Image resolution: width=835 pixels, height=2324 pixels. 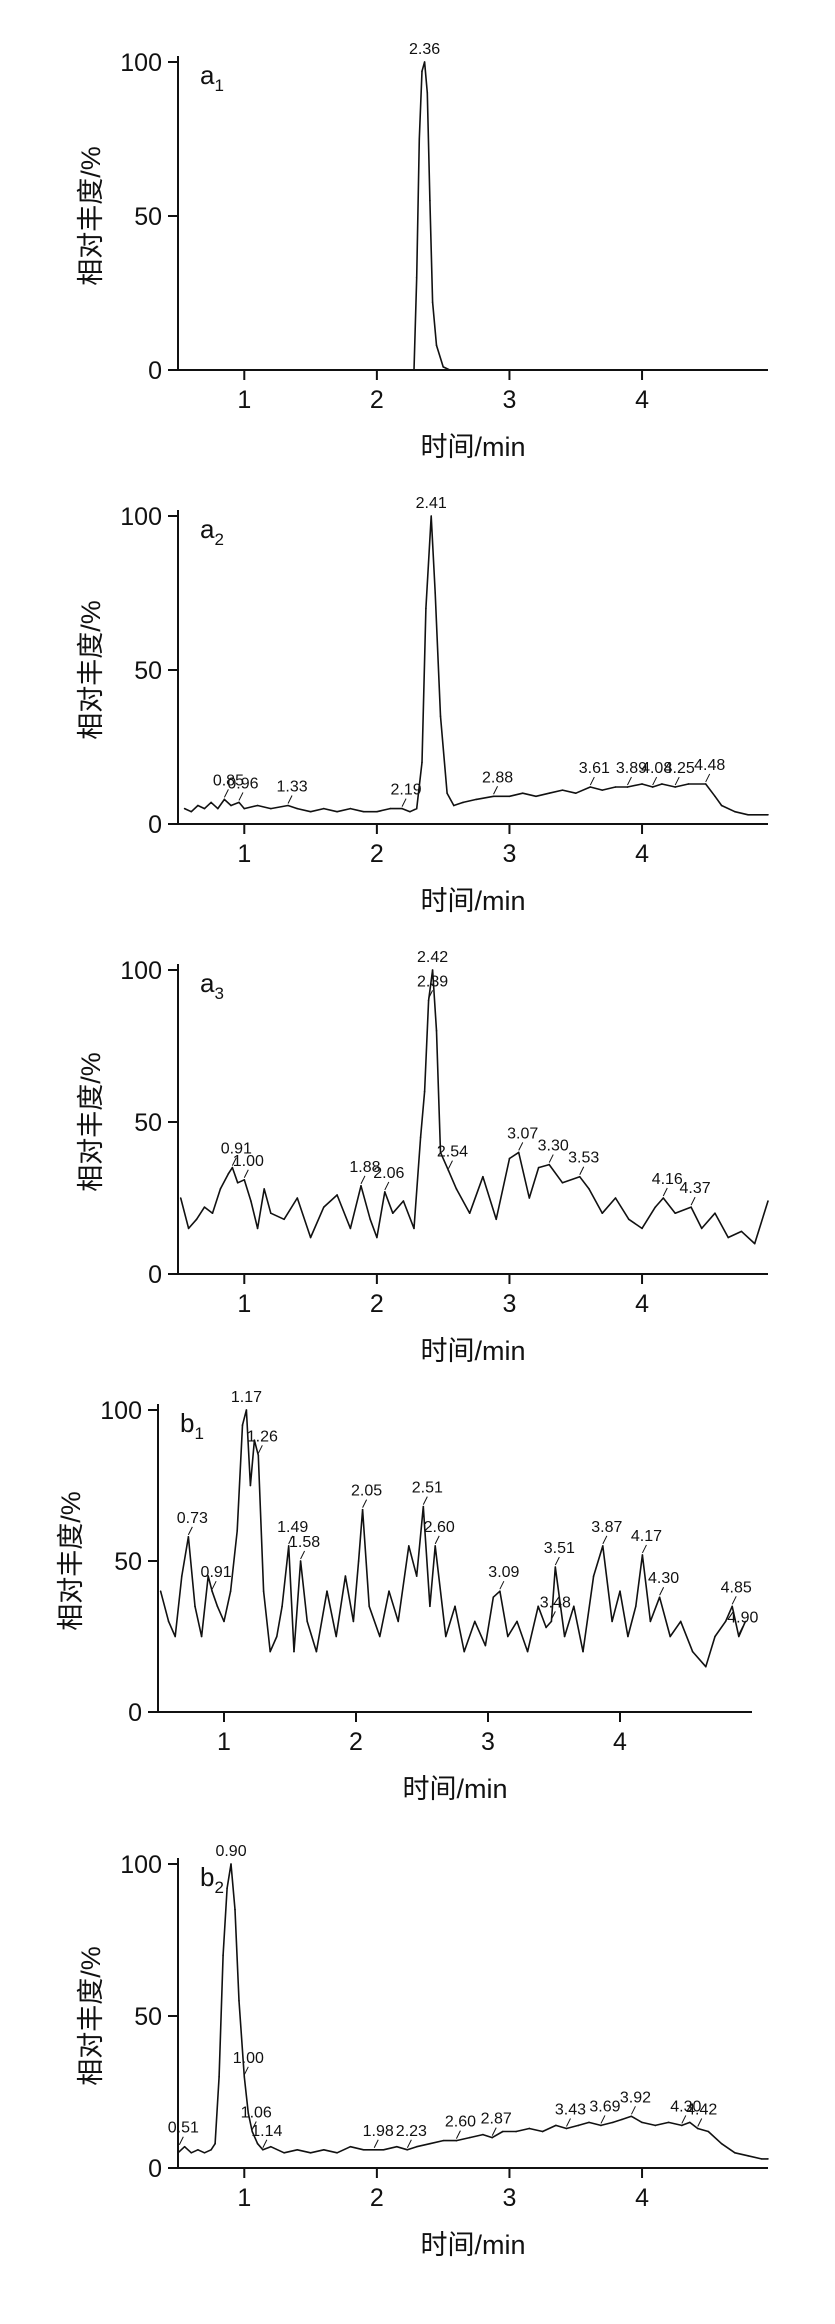 What do you see at coordinates (366, 1491) in the screenshot?
I see `peak-label: 2.05` at bounding box center [366, 1491].